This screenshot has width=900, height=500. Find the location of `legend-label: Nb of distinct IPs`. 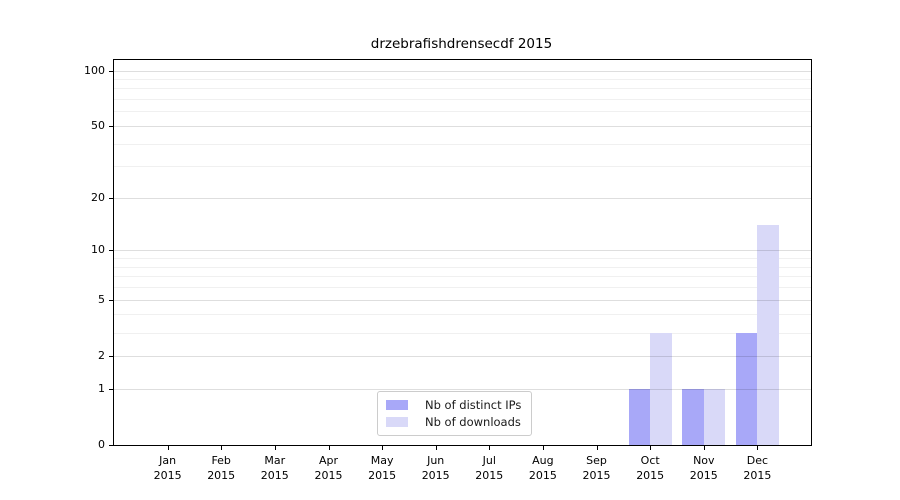

legend-label: Nb of distinct IPs is located at coordinates (473, 405).